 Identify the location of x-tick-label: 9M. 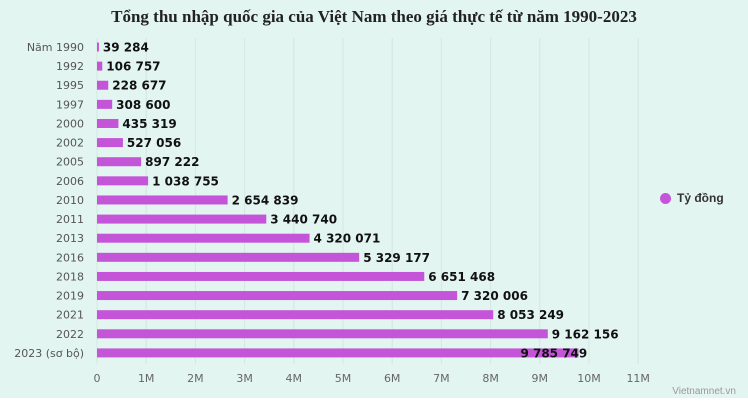
(540, 378).